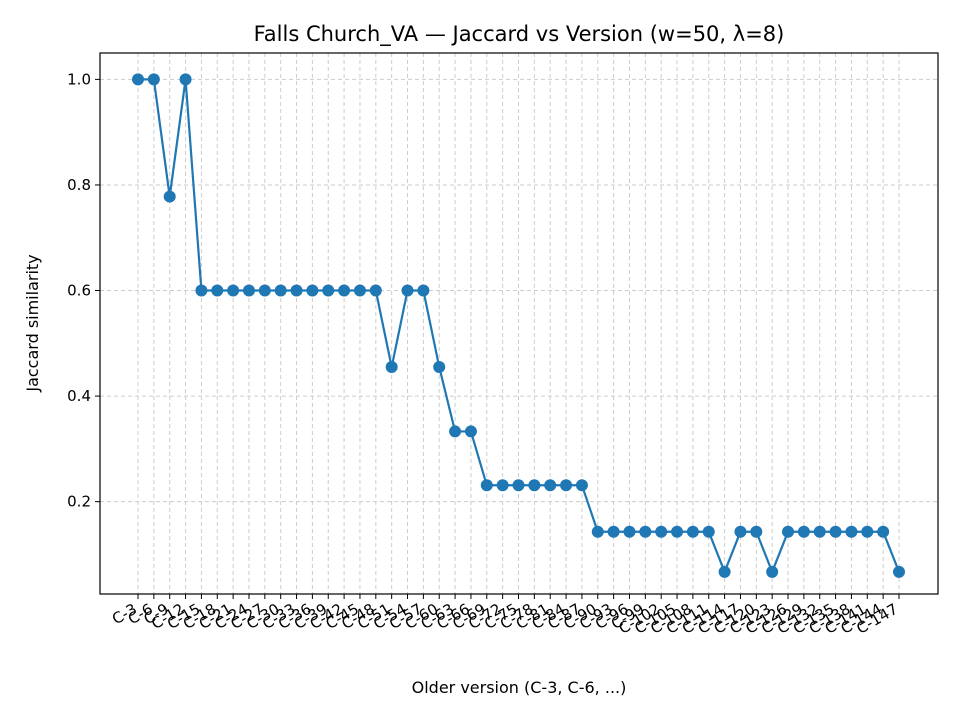 The image size is (960, 720). Describe the element at coordinates (79, 502) in the screenshot. I see `y-tick-label: 0.2` at that location.